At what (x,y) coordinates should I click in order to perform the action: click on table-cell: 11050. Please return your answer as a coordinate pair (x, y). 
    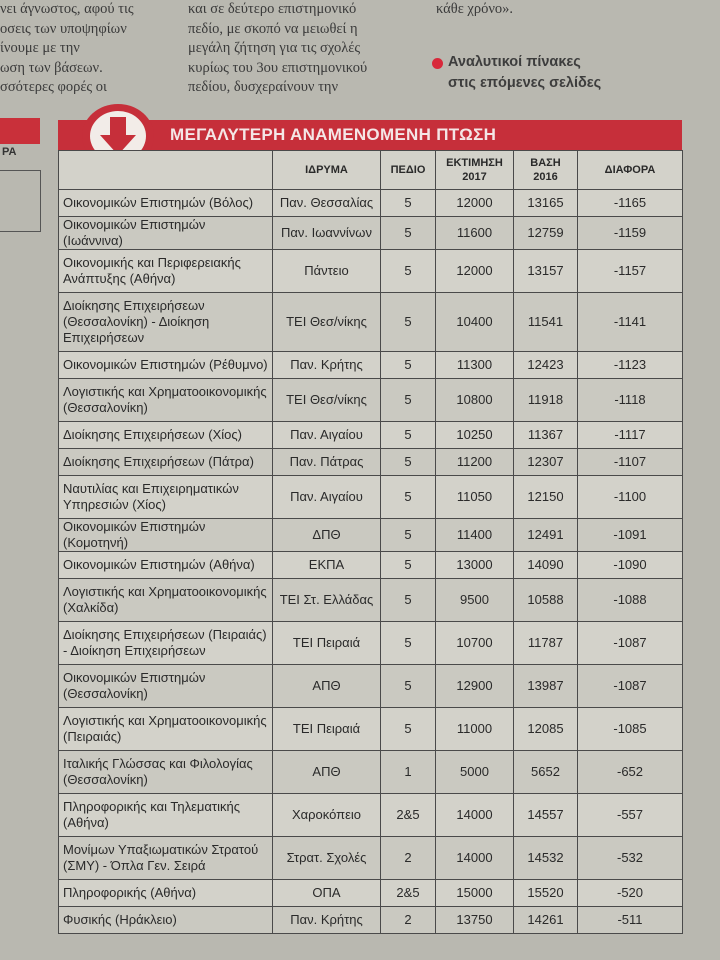
    Looking at the image, I should click on (474, 497).